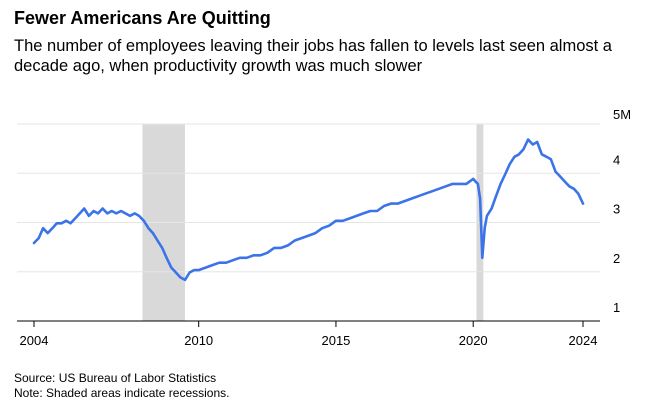 The image size is (656, 418). What do you see at coordinates (616, 159) in the screenshot?
I see `y-tick-label: 4` at bounding box center [616, 159].